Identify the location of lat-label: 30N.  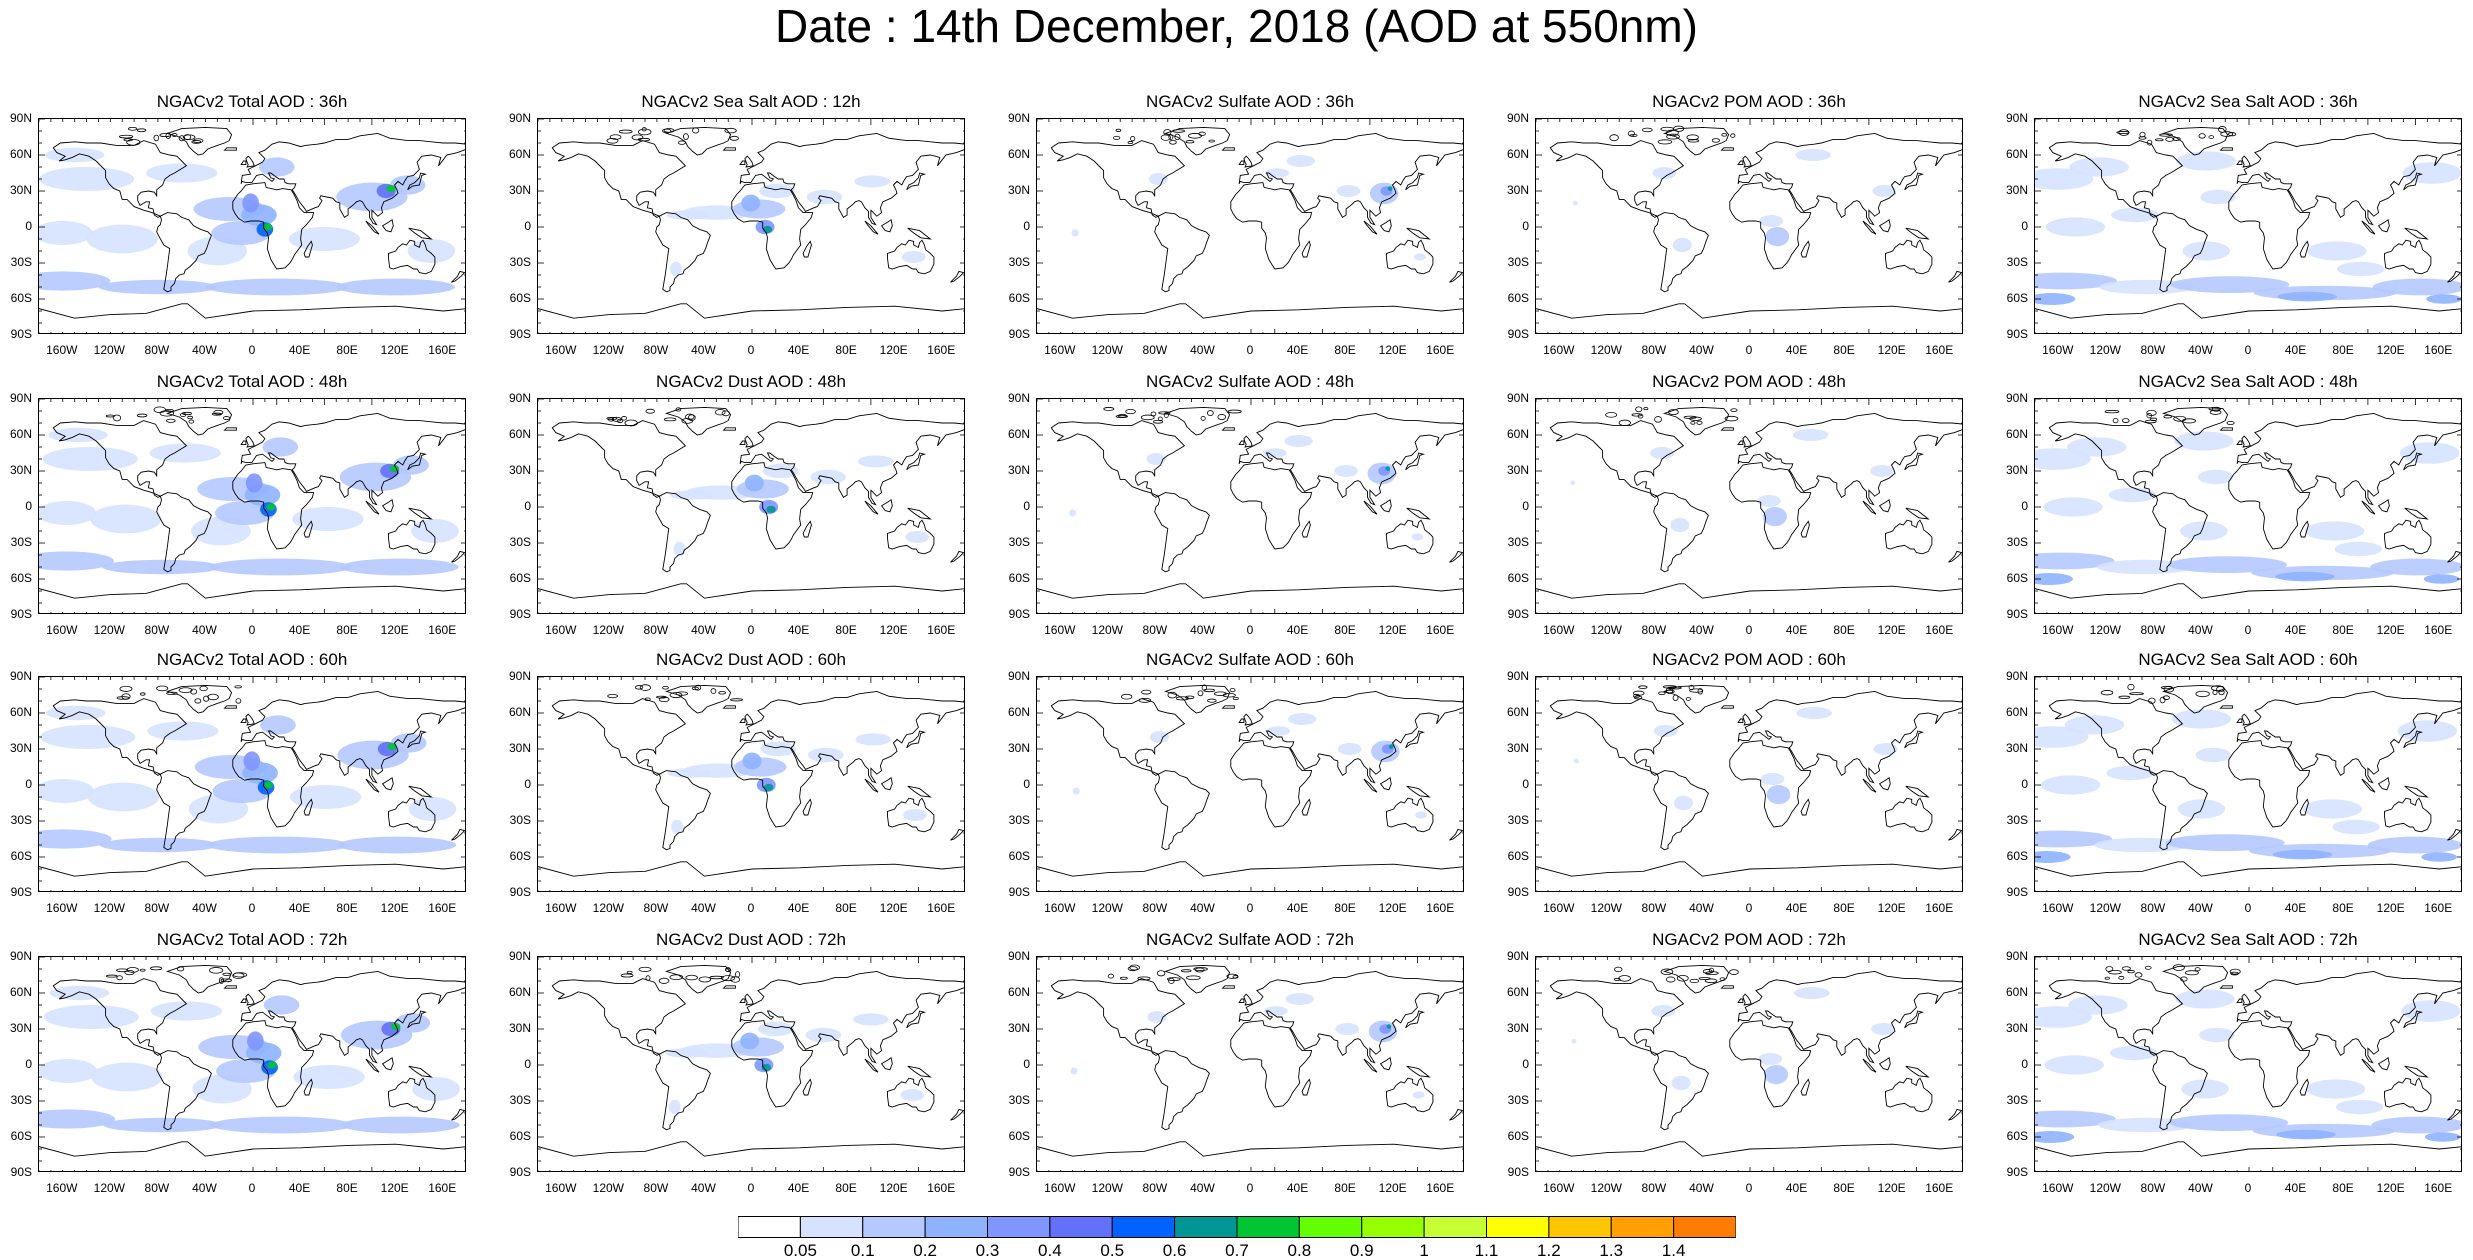
(1517, 470).